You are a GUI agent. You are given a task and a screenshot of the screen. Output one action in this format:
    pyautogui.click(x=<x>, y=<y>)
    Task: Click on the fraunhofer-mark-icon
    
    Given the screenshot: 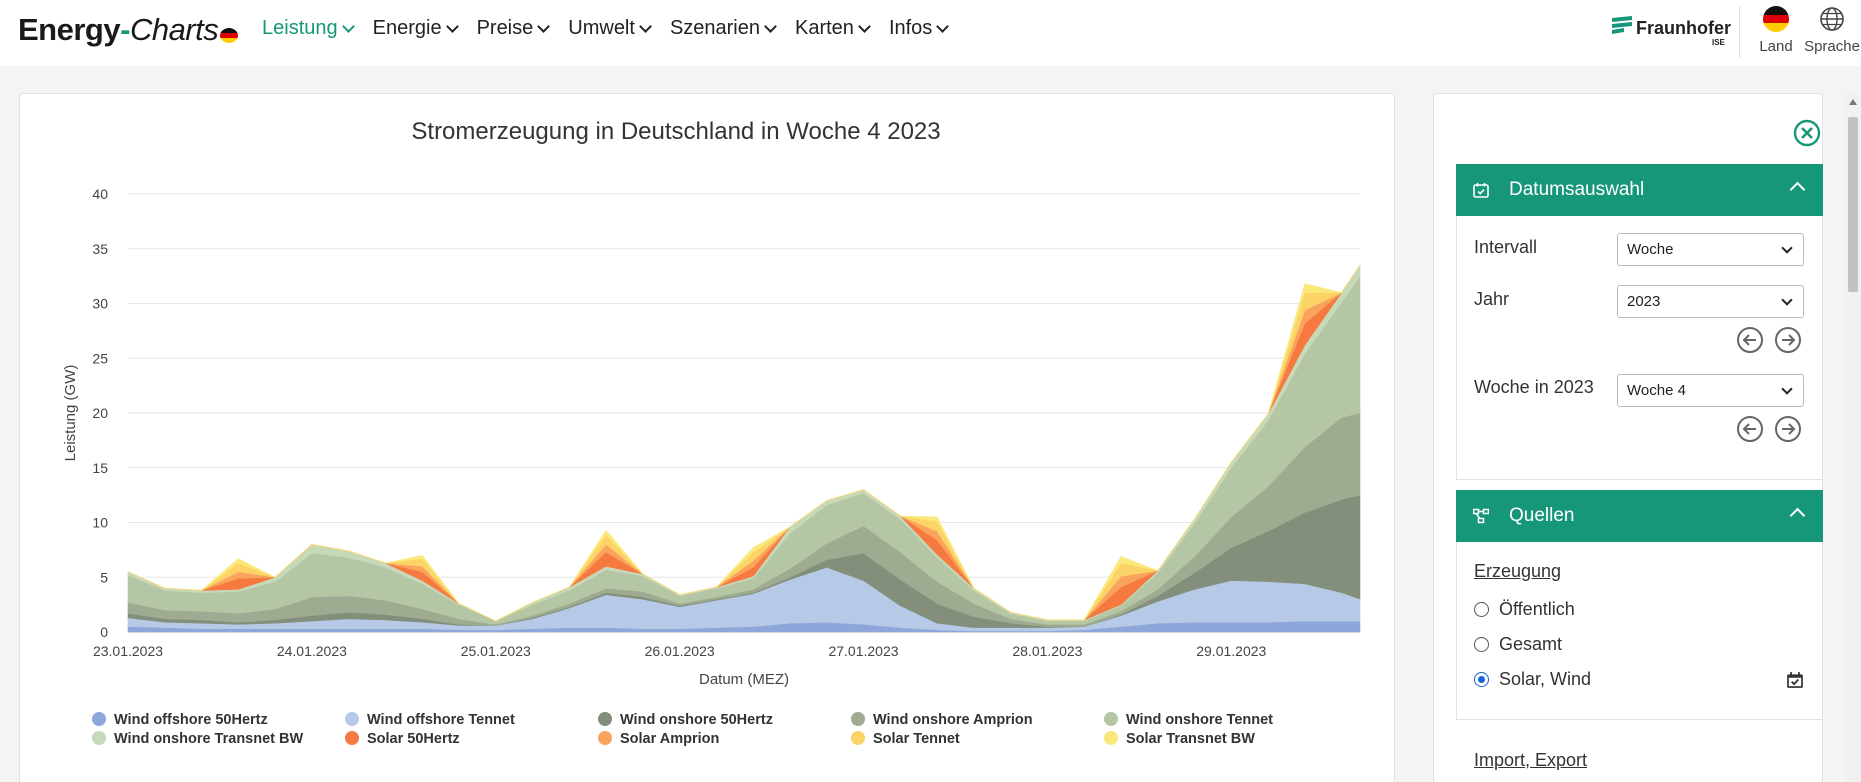 What is the action you would take?
    pyautogui.click(x=1622, y=25)
    